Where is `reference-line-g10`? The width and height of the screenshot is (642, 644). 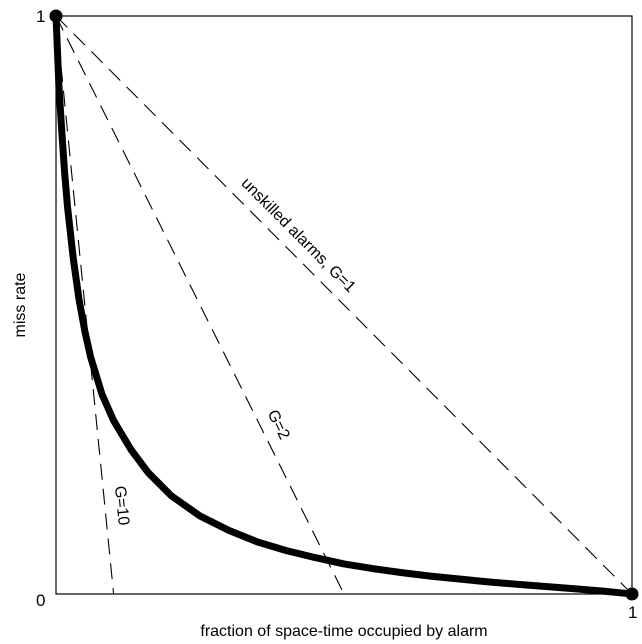 reference-line-g10 is located at coordinates (85, 305).